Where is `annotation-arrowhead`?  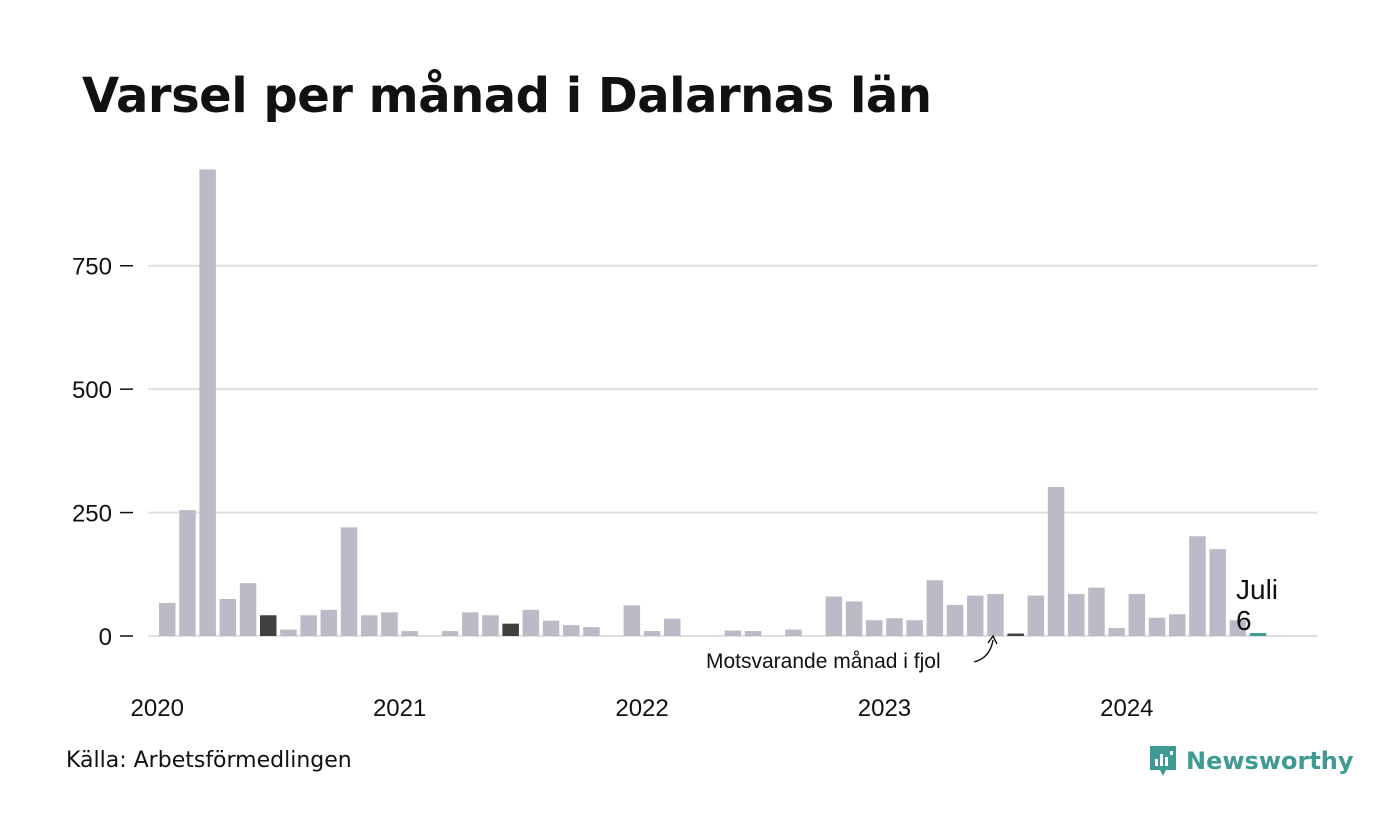 annotation-arrowhead is located at coordinates (992, 639).